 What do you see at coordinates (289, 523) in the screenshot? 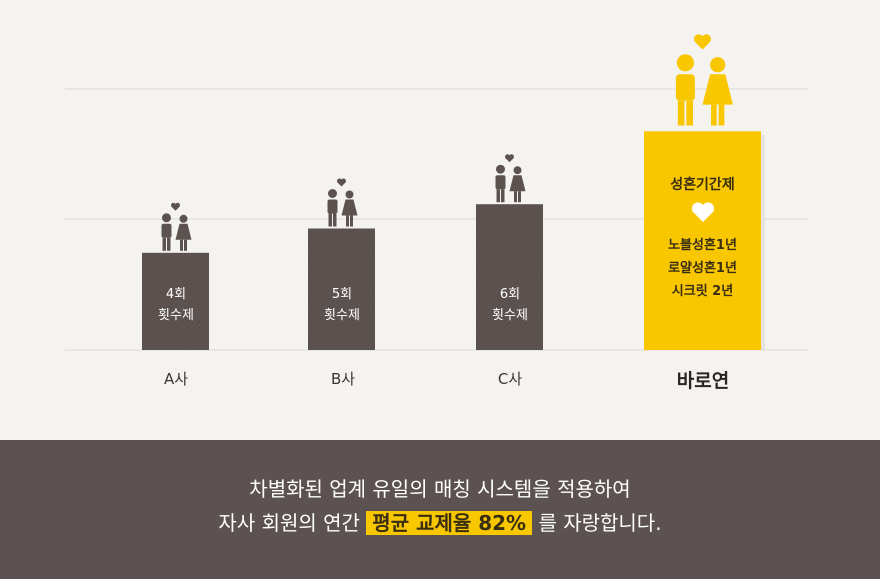
I see `banner-line-2-prefix: 자사 회원의 연간` at bounding box center [289, 523].